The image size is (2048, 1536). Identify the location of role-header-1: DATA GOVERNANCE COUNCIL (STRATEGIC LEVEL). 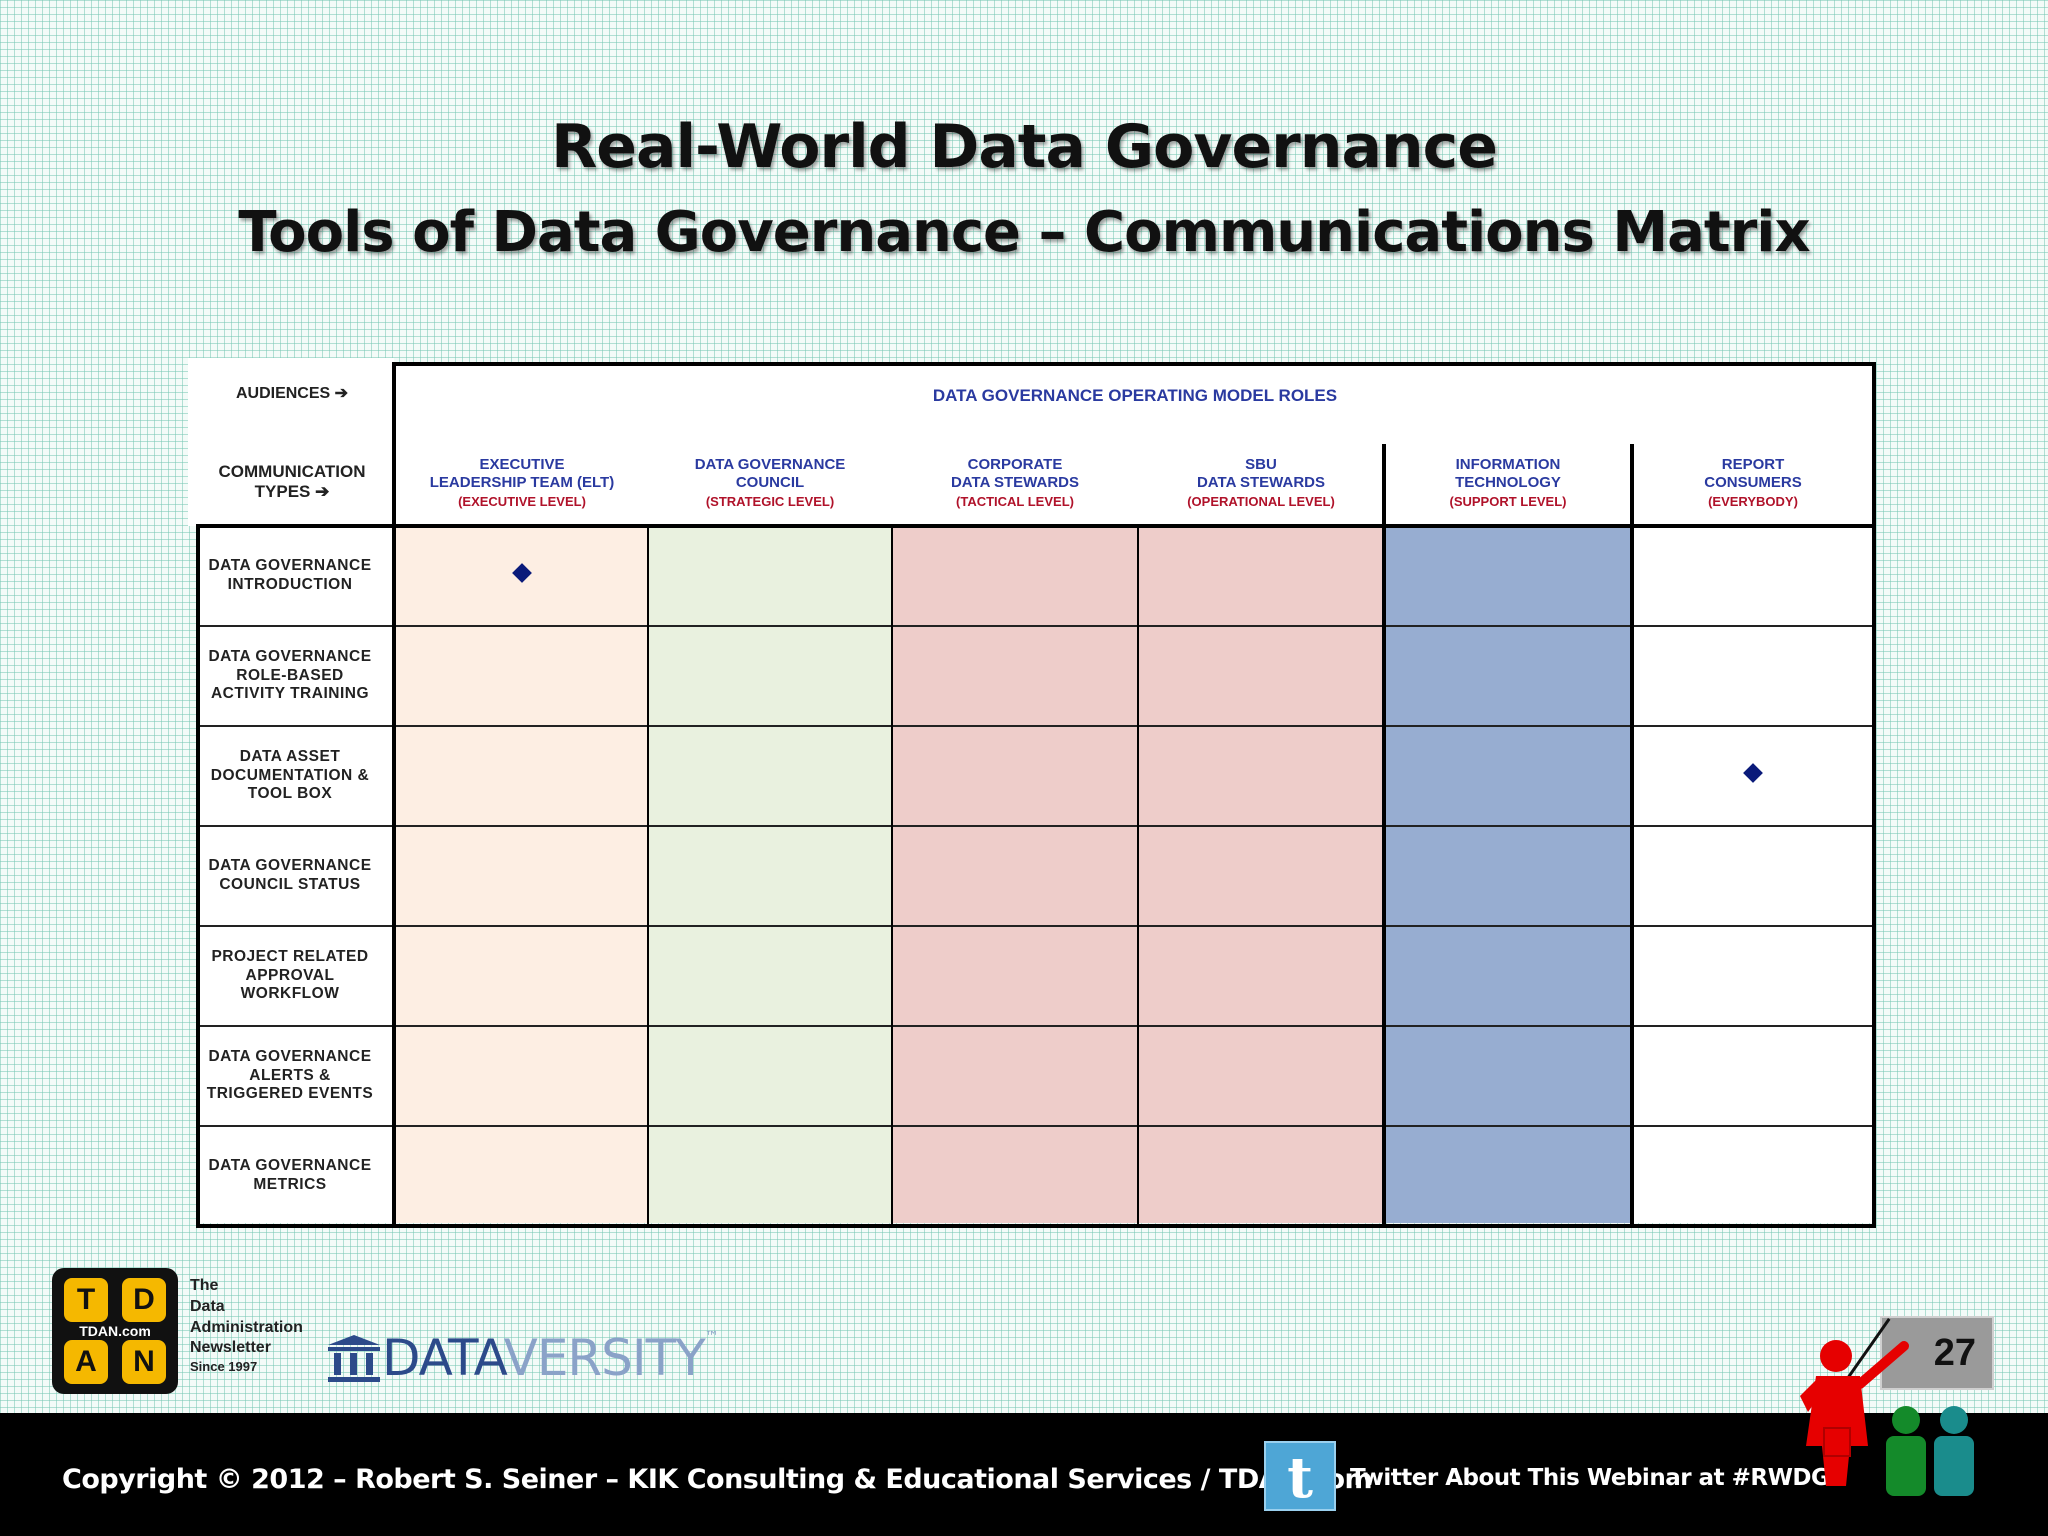
(770, 483).